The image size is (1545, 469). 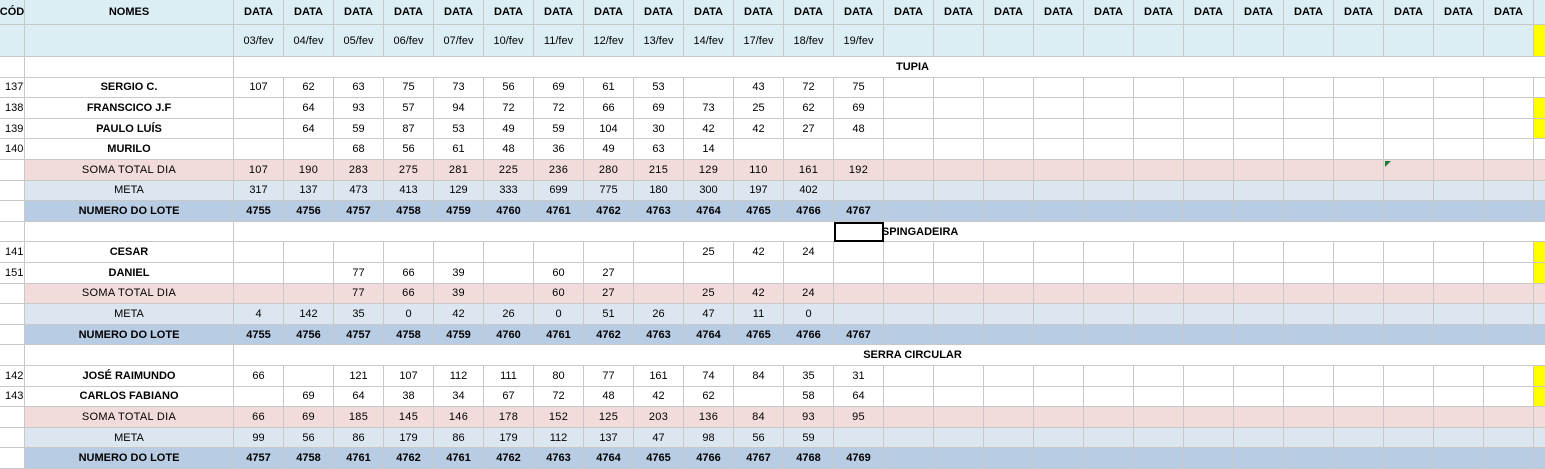 What do you see at coordinates (1539, 397) in the screenshot?
I see `worker-media: 56` at bounding box center [1539, 397].